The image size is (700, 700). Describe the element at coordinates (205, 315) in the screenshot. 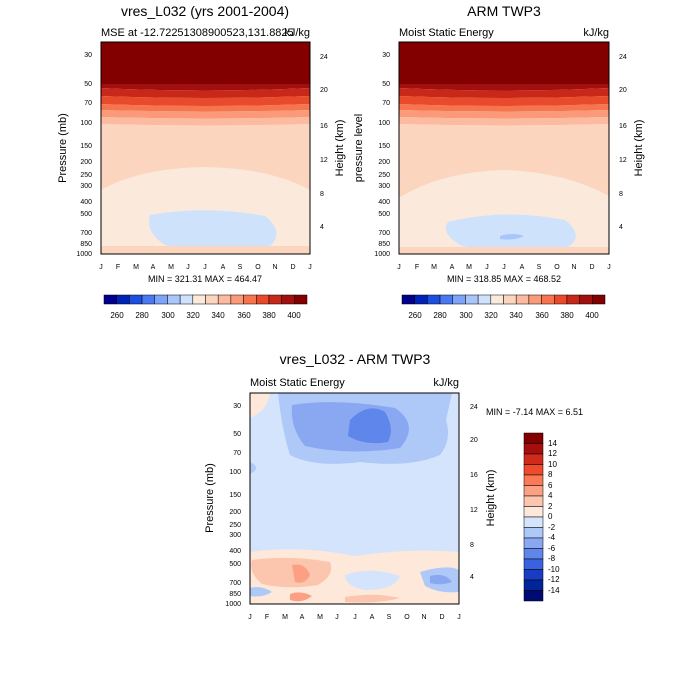

I see `panel1-colorbar-labels: 260 280 300 320 340 360 380 400` at that location.